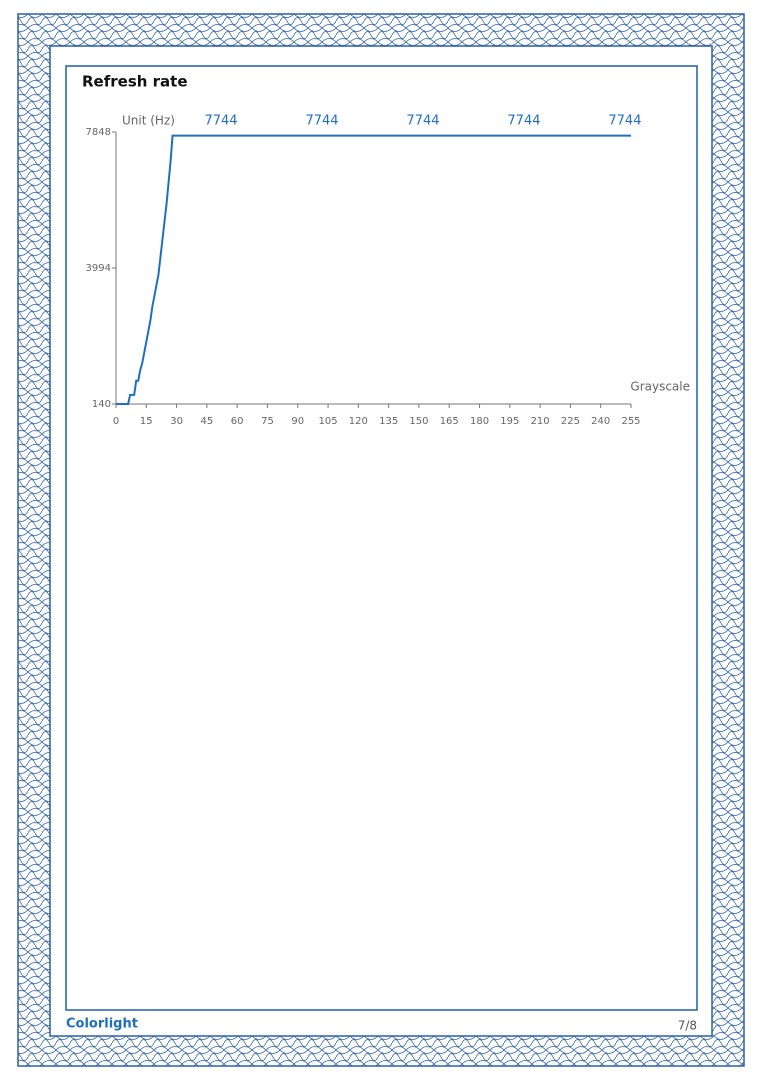  Describe the element at coordinates (148, 121) in the screenshot. I see `y-axis-label: Unit (Hz)` at that location.